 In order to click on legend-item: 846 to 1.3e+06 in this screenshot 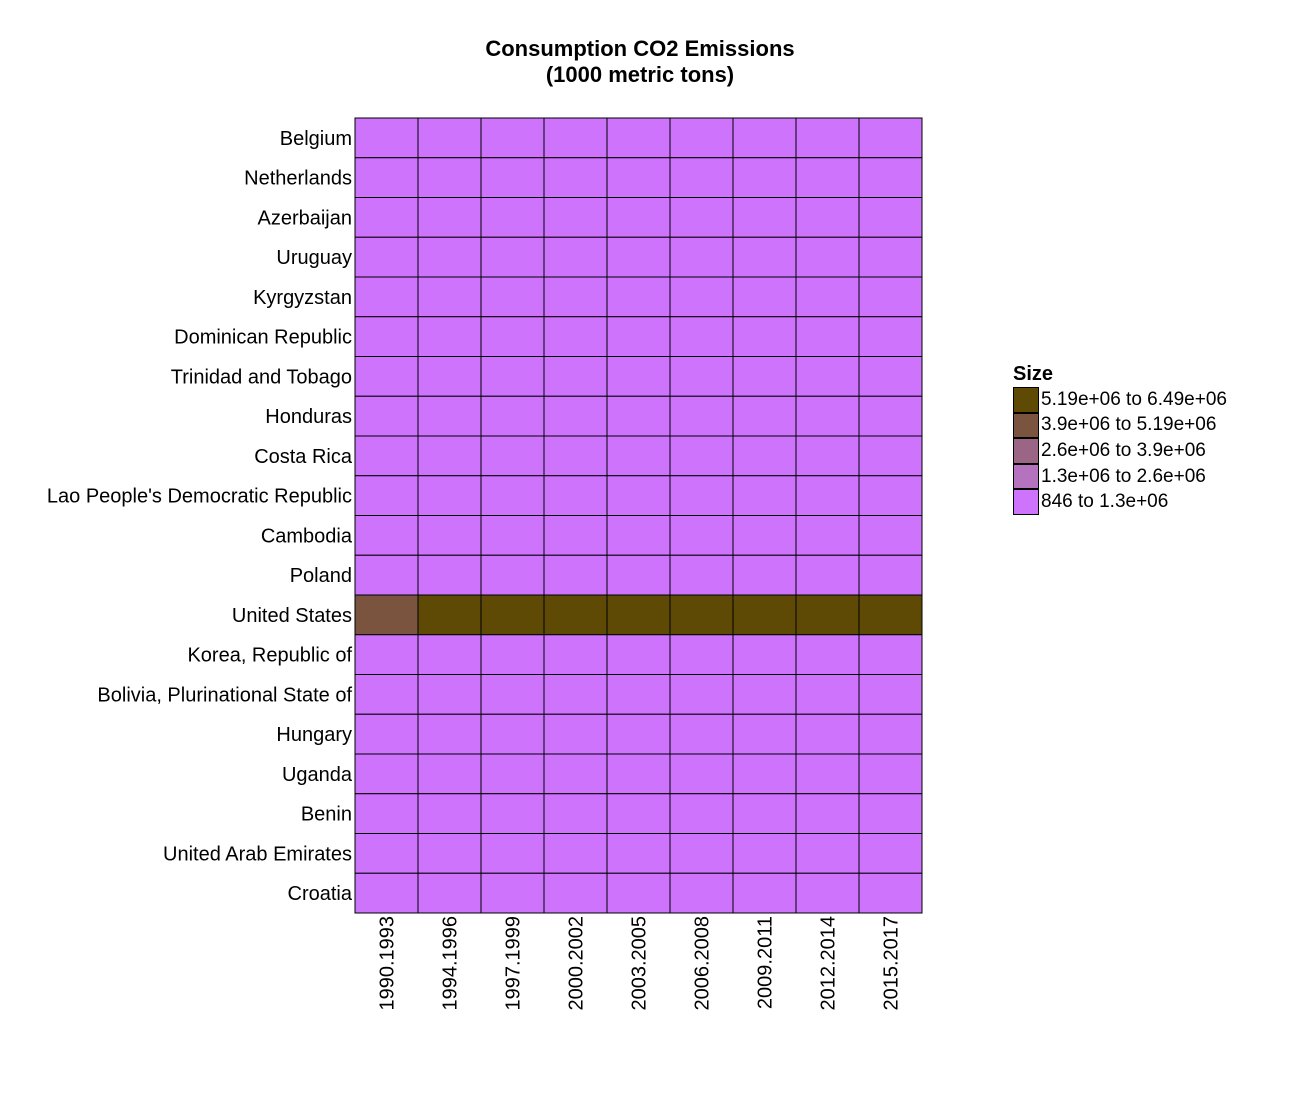, I will do `click(1120, 502)`.